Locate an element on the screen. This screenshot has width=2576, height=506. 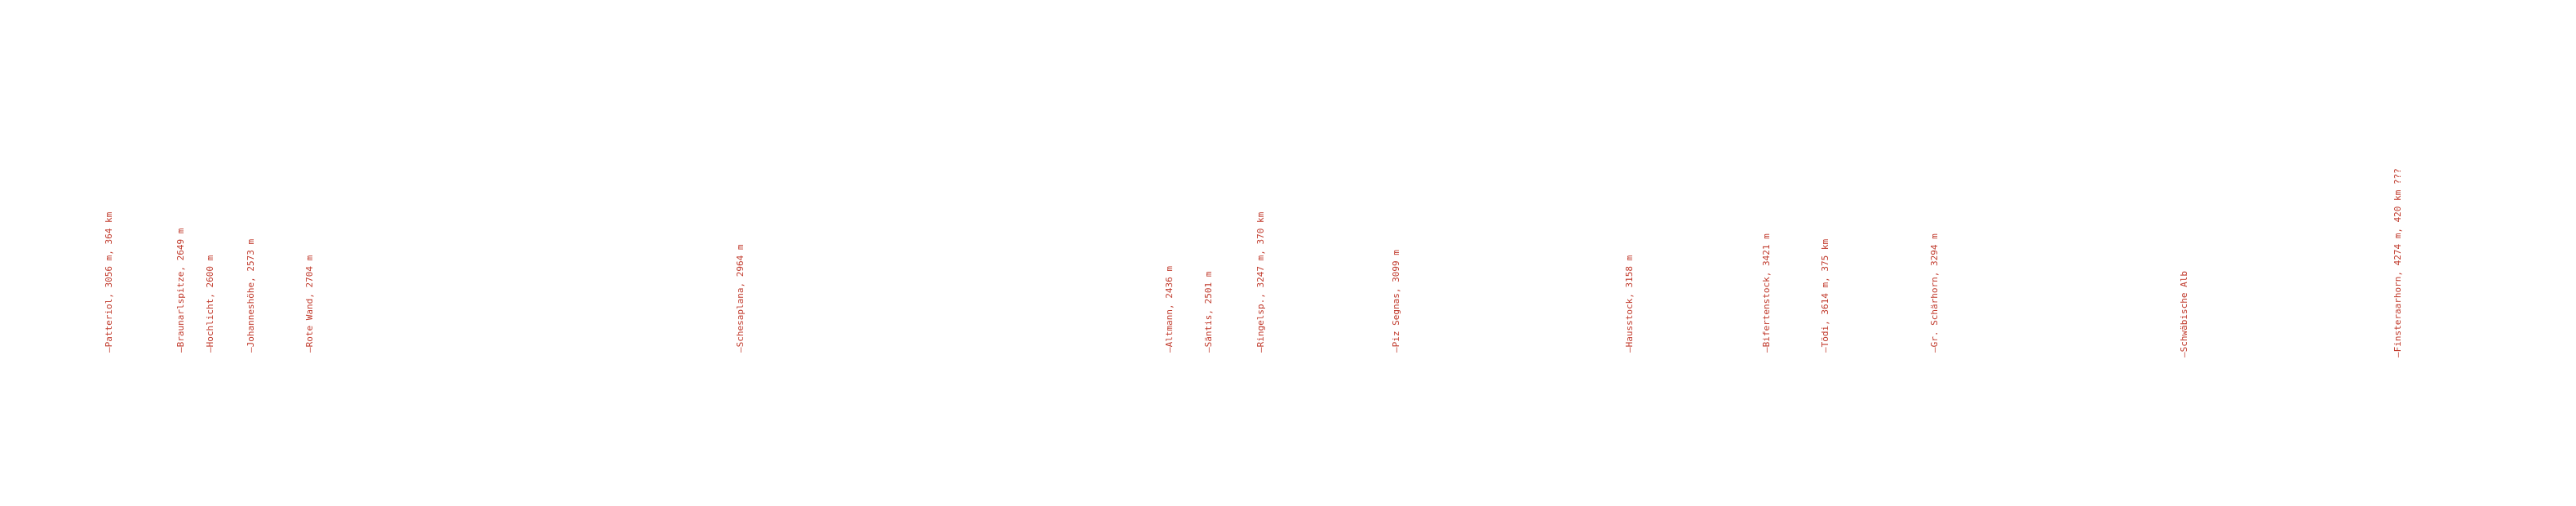
peak-label-hausstock: —Hausstock, 3158 m is located at coordinates (1629, 304).